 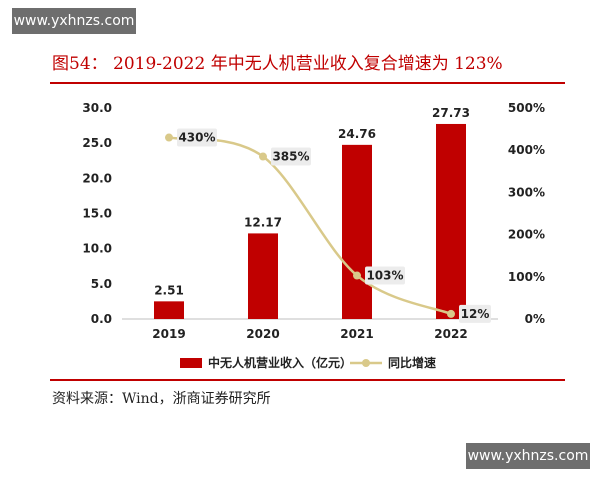 I want to click on right-tick-label: 100%, so click(x=526, y=277).